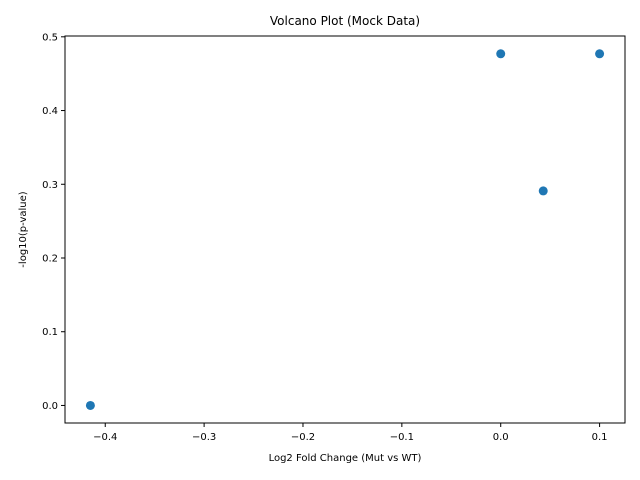 The height and width of the screenshot is (480, 640). Describe the element at coordinates (303, 437) in the screenshot. I see `x-tick-label: −0.2` at that location.